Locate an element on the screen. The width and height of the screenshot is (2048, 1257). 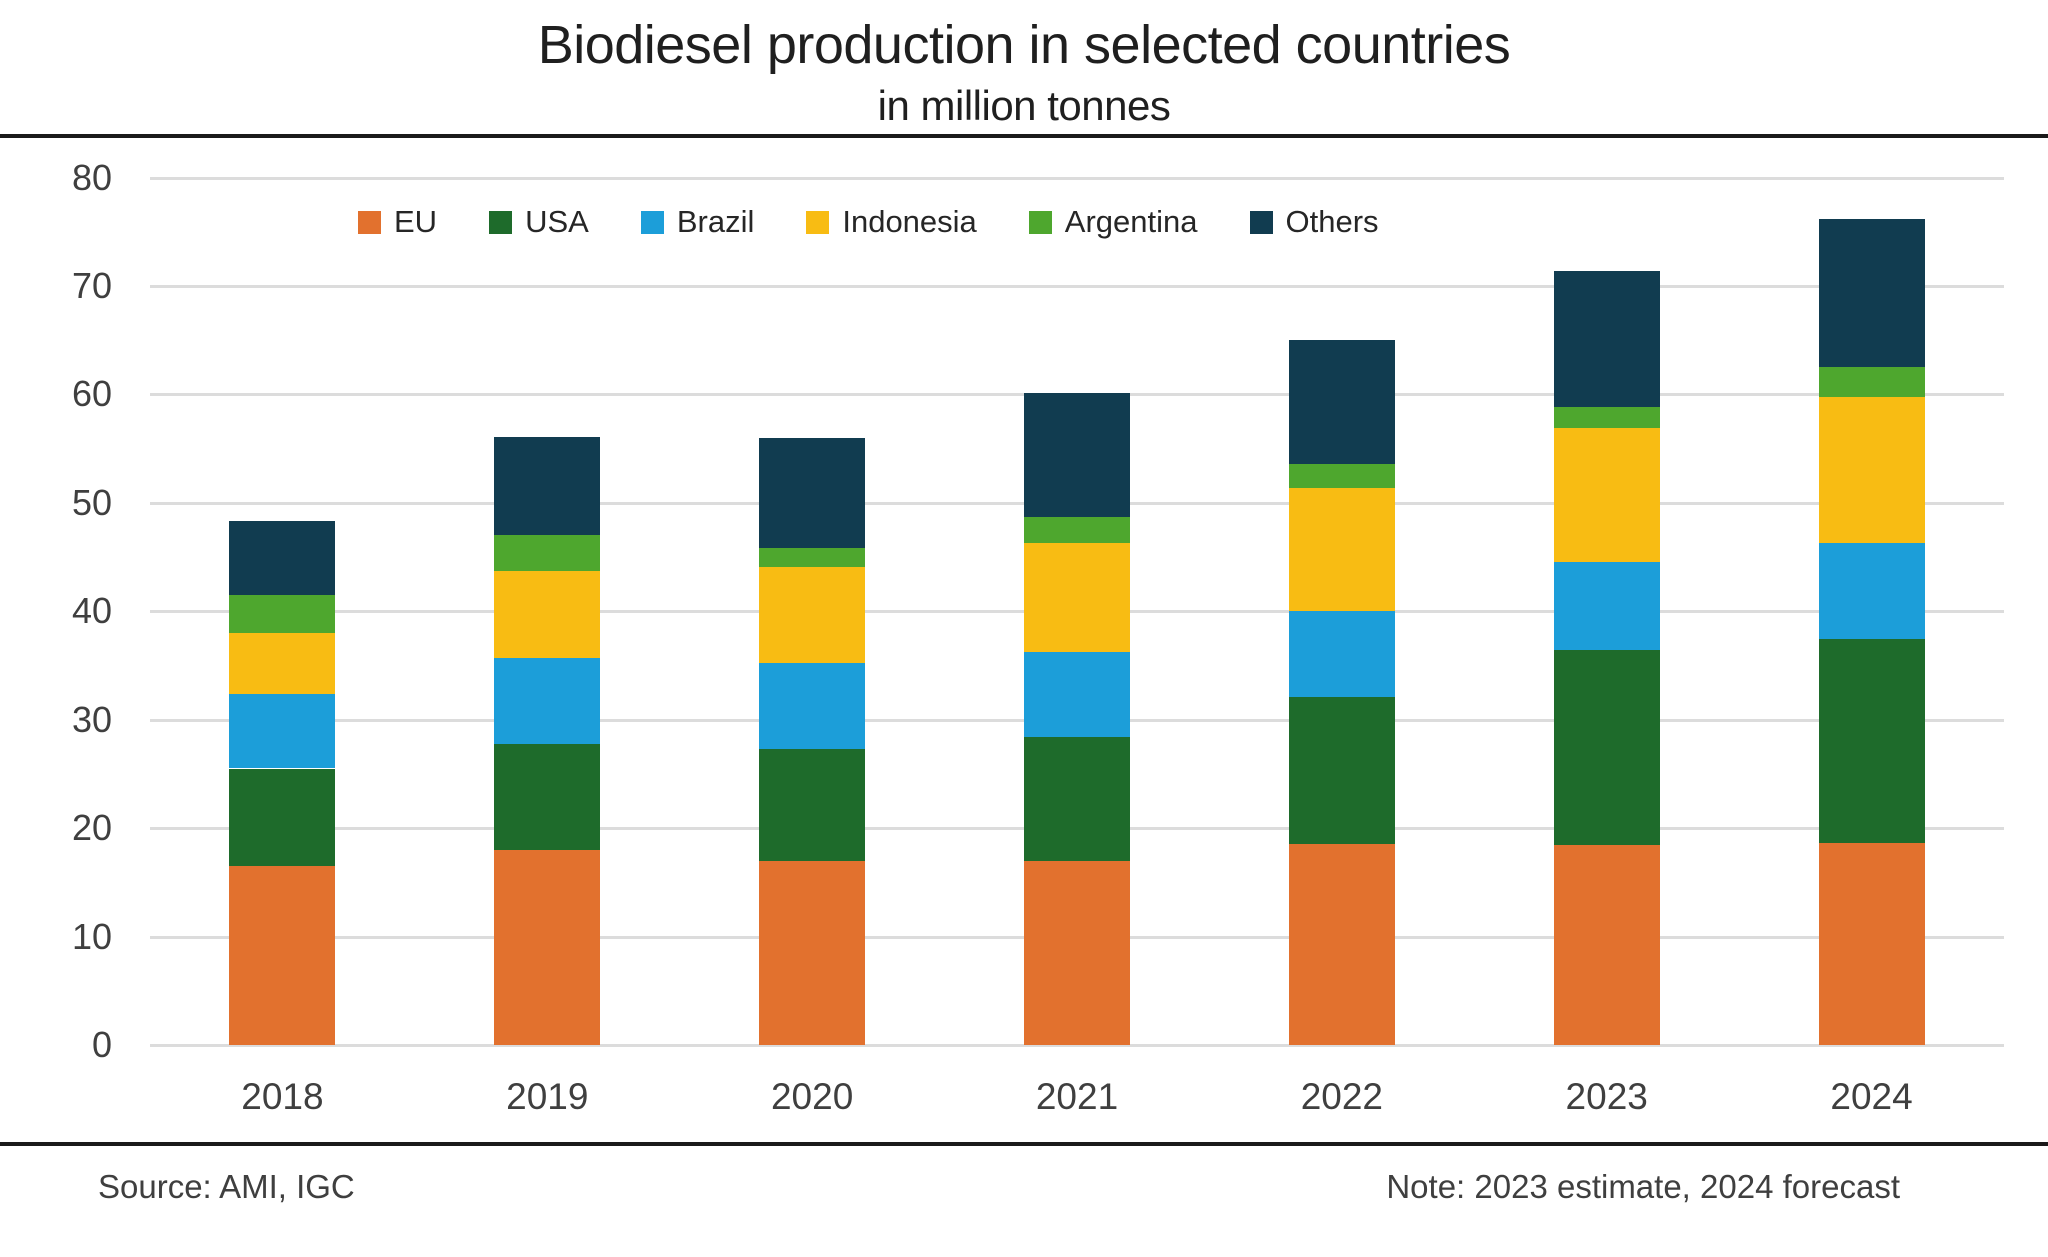
legend-item-brazil: Brazil is located at coordinates (697, 222).